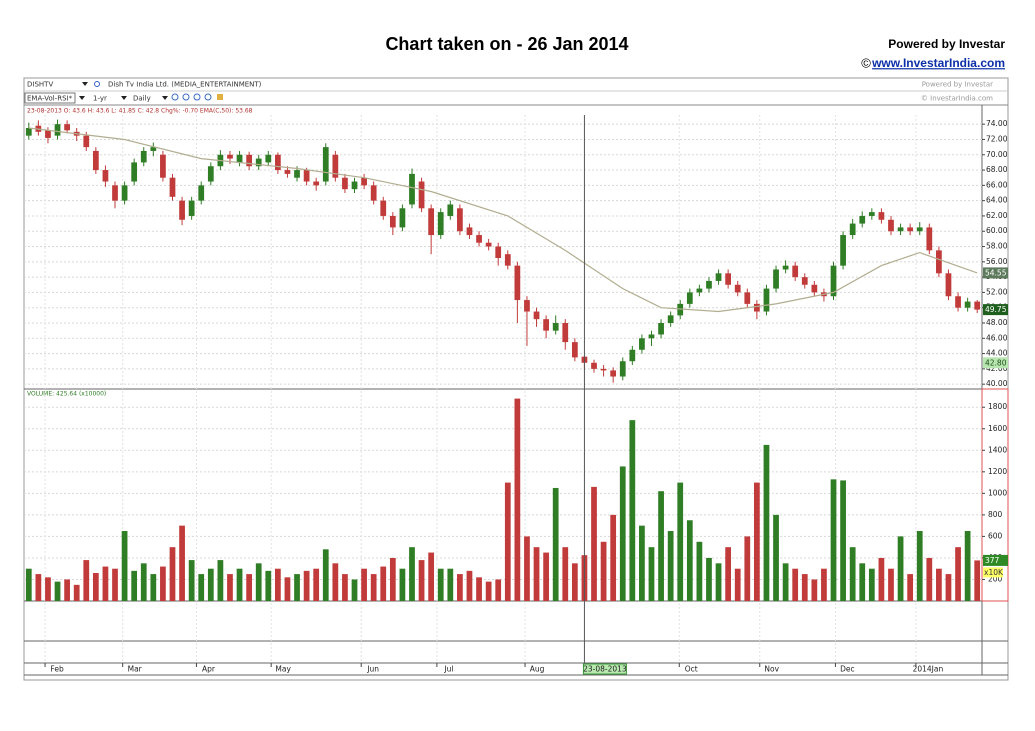 Image resolution: width=1035 pixels, height=731 pixels. What do you see at coordinates (997, 200) in the screenshot?
I see `y-tick-label: 64.00` at bounding box center [997, 200].